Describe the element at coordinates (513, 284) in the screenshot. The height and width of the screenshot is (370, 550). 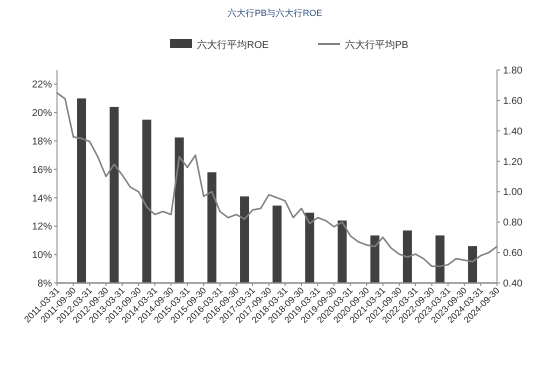
I see `y2-tick-label: 0.40` at that location.